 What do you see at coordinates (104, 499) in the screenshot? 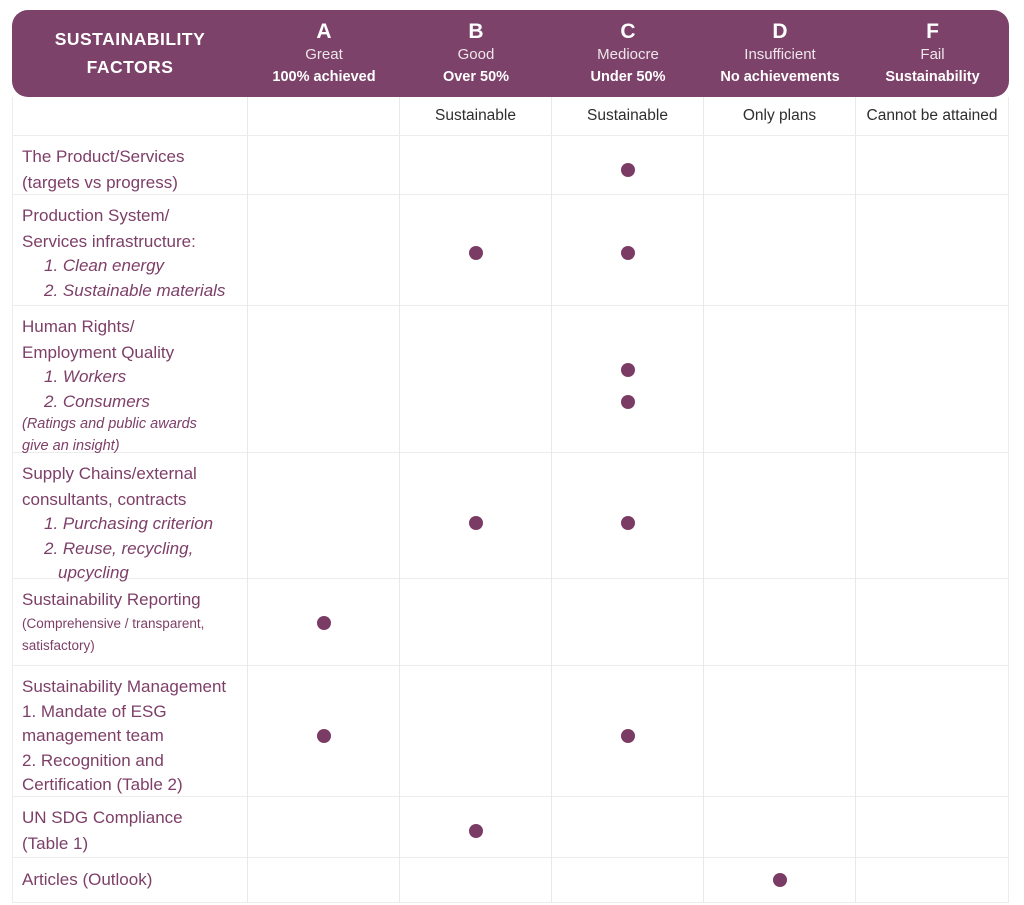
I see `row-label-line: consultants, contracts` at bounding box center [104, 499].